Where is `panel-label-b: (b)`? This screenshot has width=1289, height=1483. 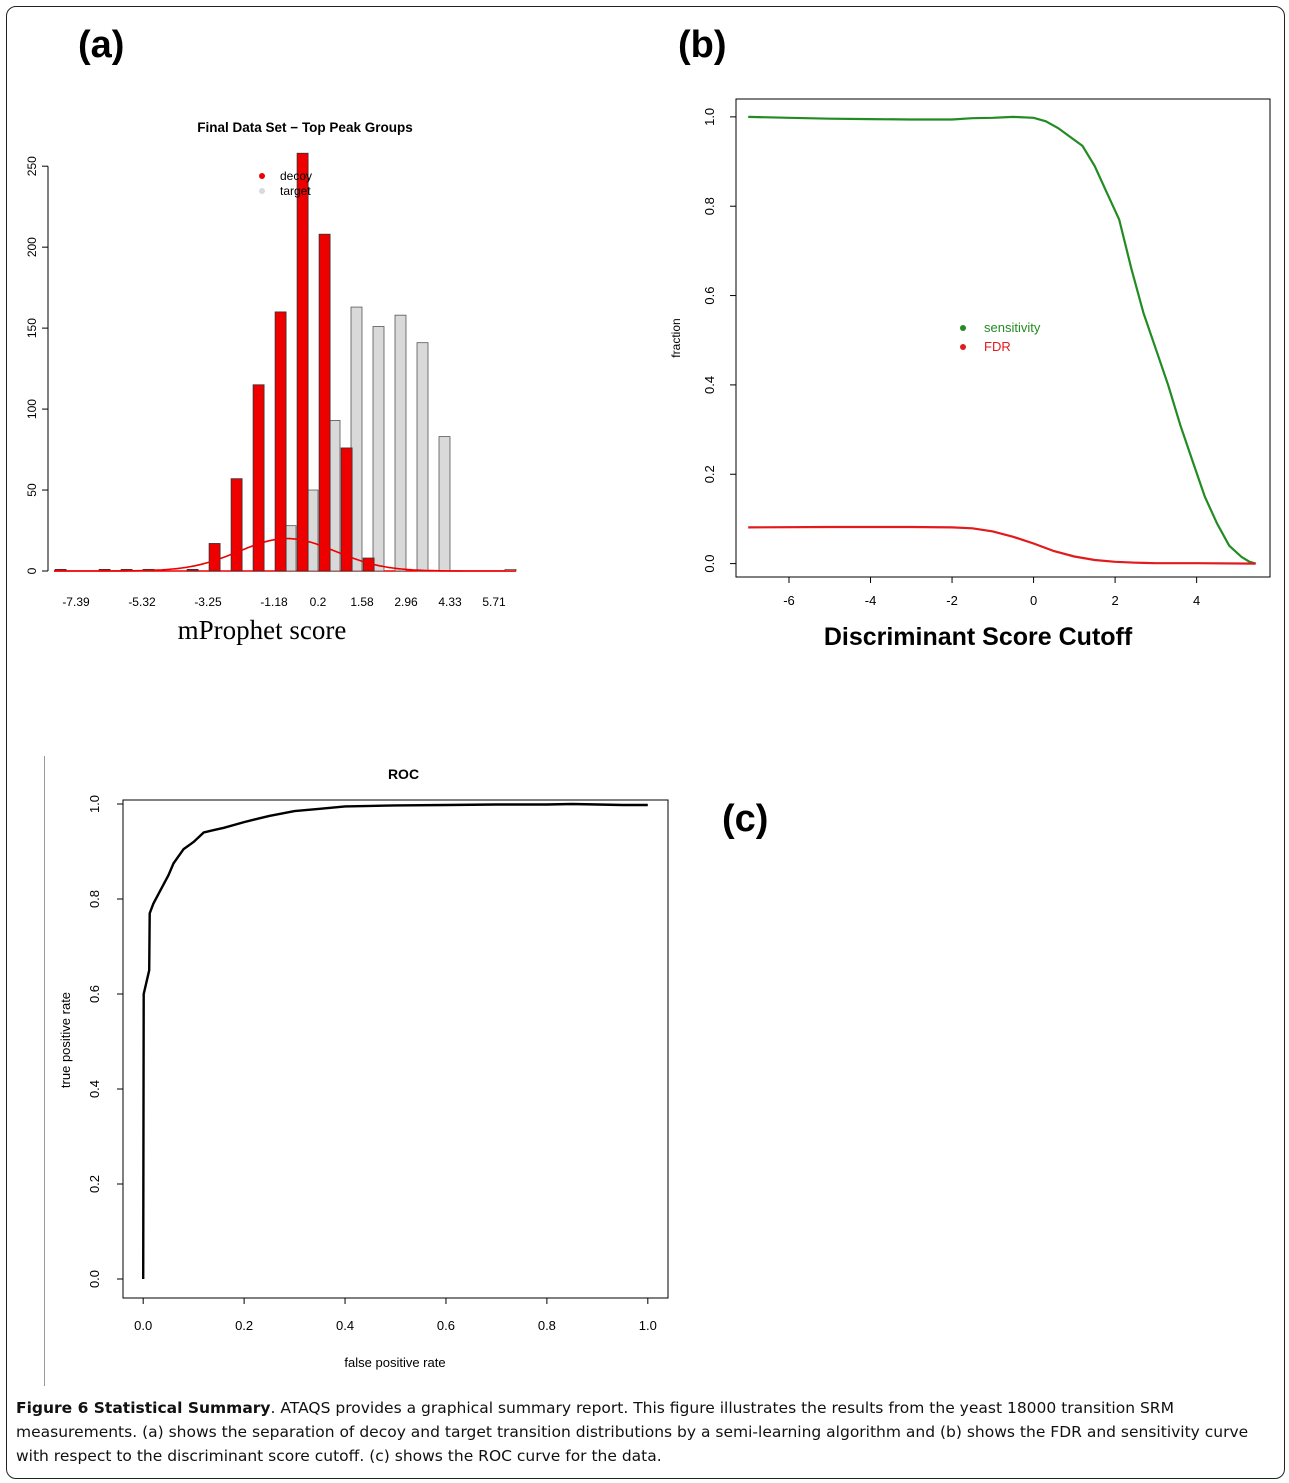
panel-label-b: (b) is located at coordinates (702, 45).